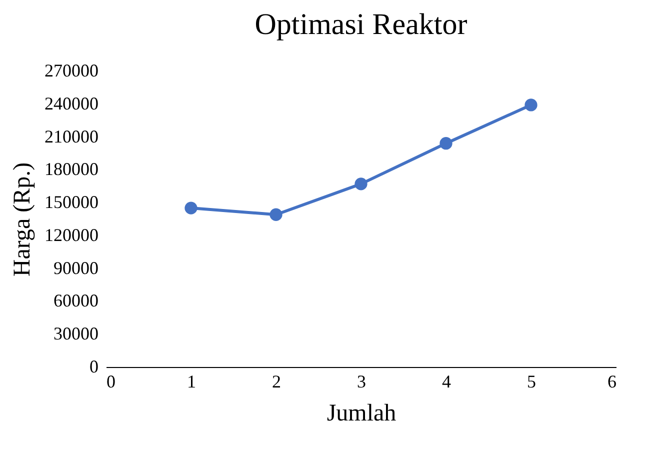  I want to click on y-tick-label: 60000, so click(76, 300).